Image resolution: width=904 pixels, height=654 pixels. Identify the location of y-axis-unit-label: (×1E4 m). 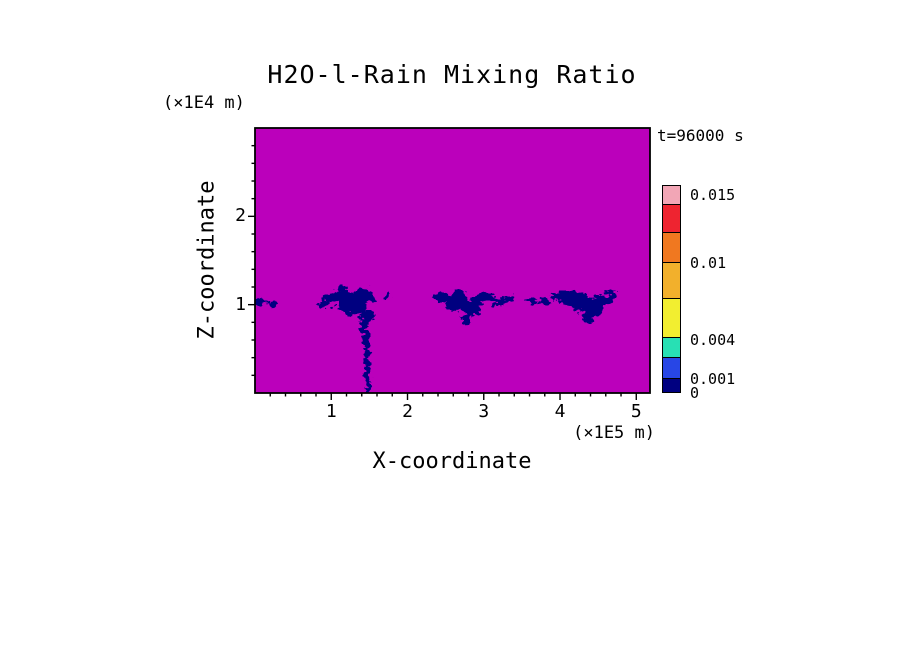
(204, 103).